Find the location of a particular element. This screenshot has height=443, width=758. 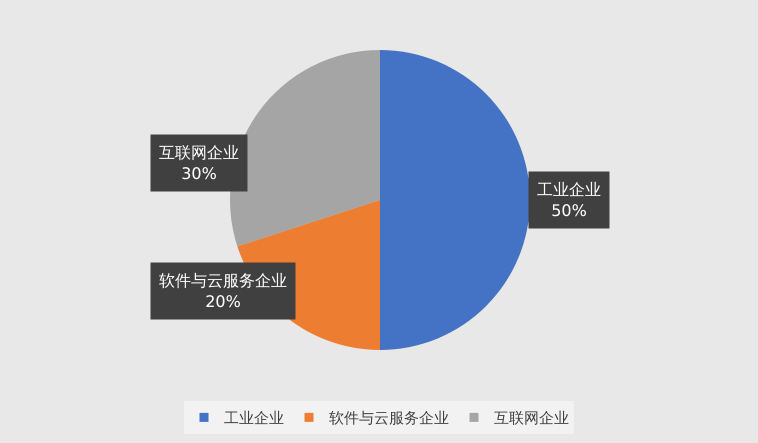

slice-label: 互联网企业 is located at coordinates (199, 152).